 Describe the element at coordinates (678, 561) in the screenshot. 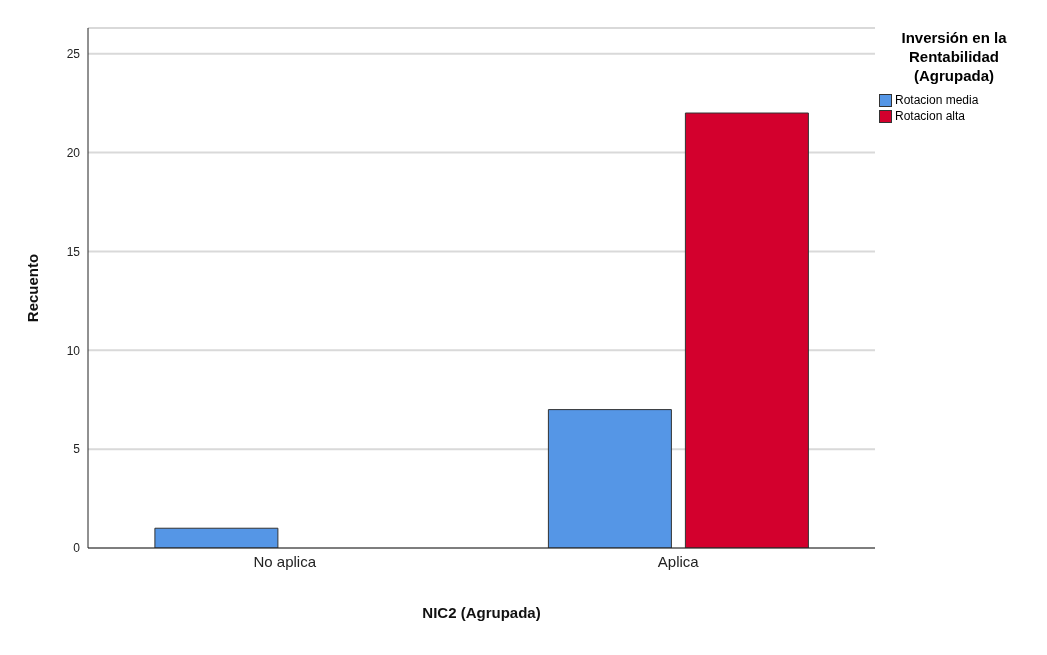

I see `x-tick-label: Aplica` at that location.